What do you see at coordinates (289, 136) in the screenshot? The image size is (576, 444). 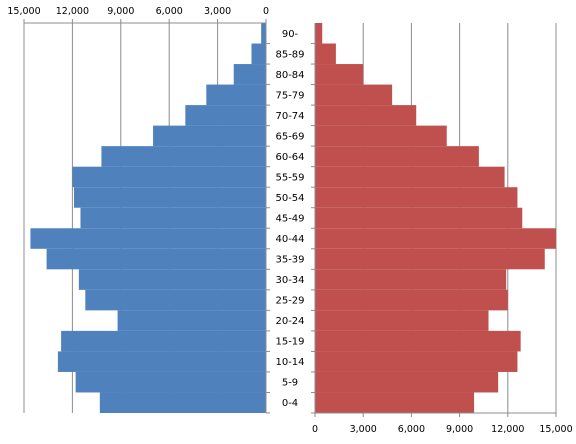 I see `age-group-label: 65-69` at bounding box center [289, 136].